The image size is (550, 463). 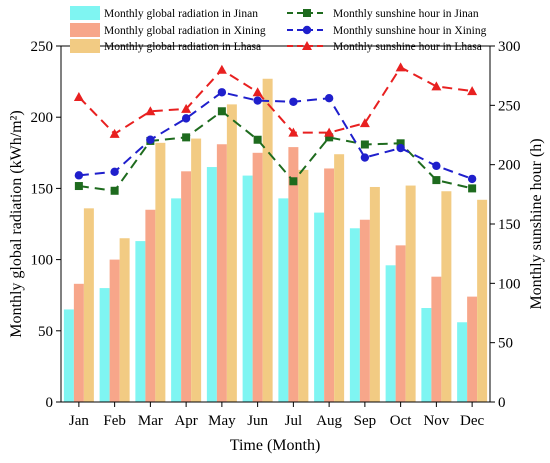 What do you see at coordinates (364, 310) in the screenshot?
I see `bar-xining-sep` at bounding box center [364, 310].